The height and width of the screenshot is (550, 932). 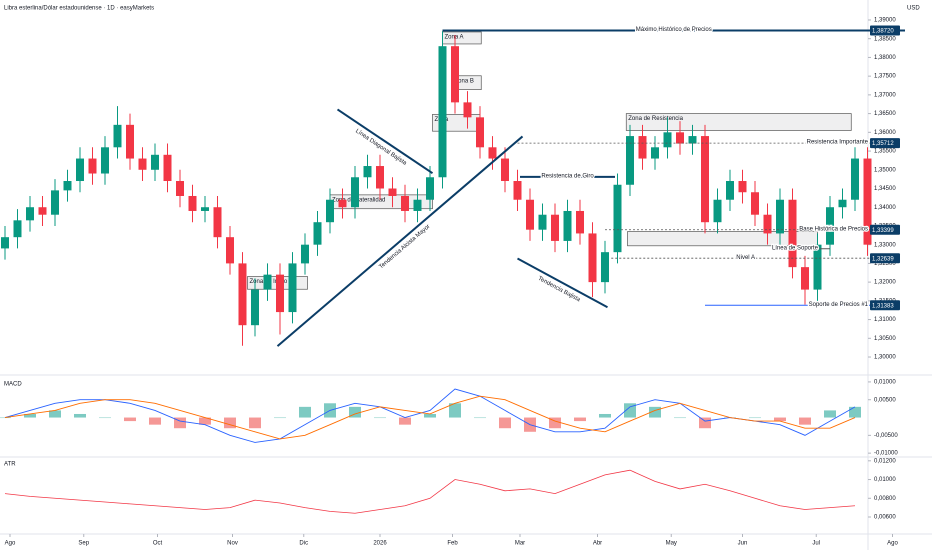 I want to click on x-tick-label: Nov, so click(x=232, y=544).